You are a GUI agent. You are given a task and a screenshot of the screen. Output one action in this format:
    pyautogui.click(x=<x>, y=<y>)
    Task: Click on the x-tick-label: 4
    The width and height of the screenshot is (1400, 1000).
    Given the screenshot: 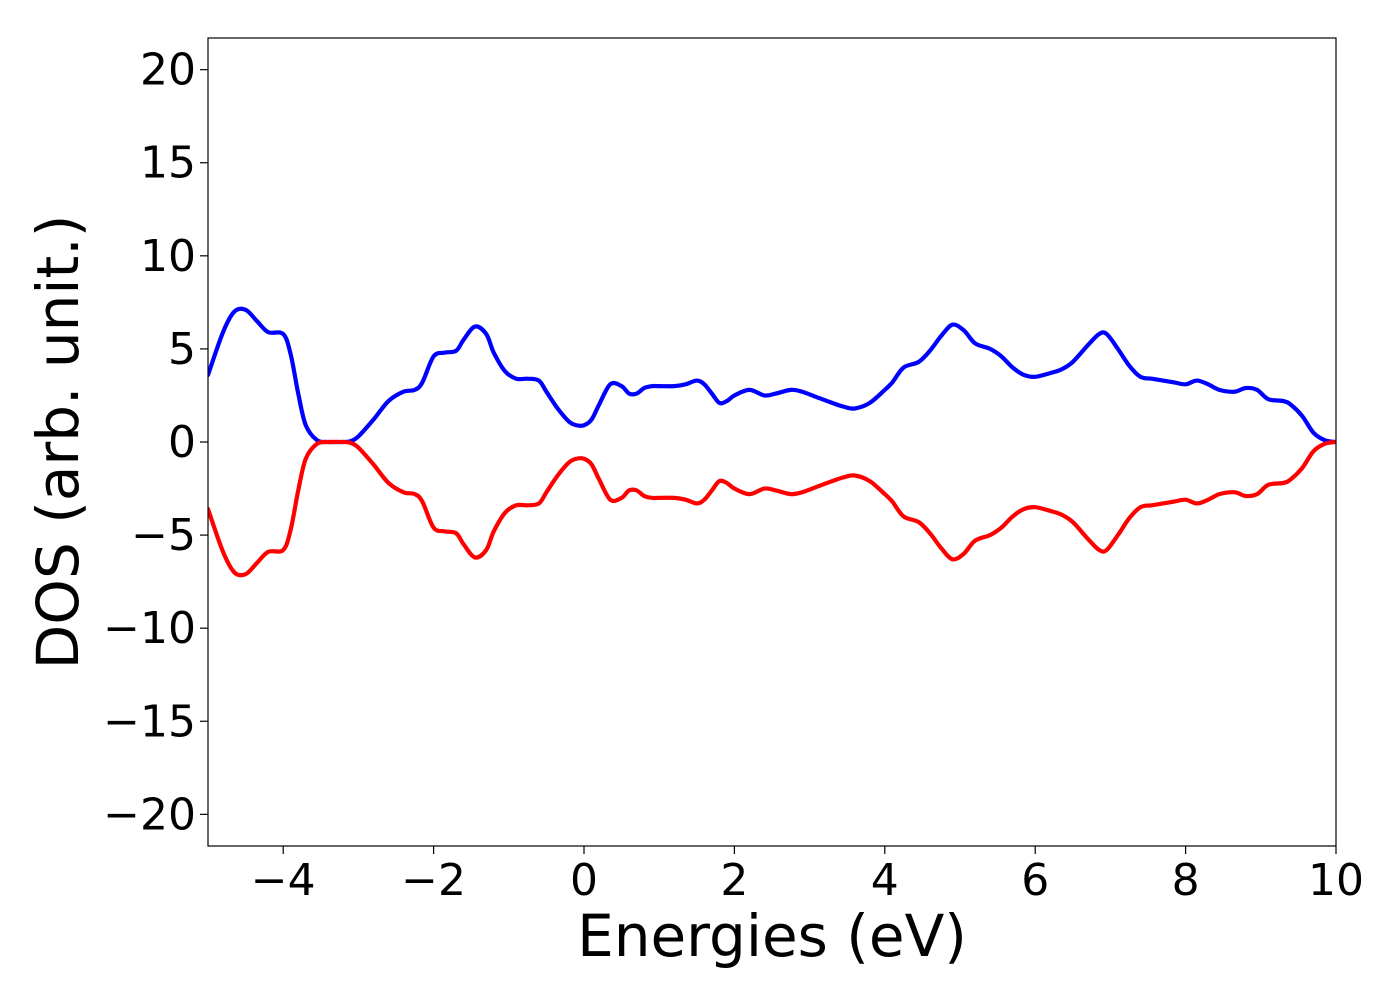 What is the action you would take?
    pyautogui.click(x=885, y=880)
    